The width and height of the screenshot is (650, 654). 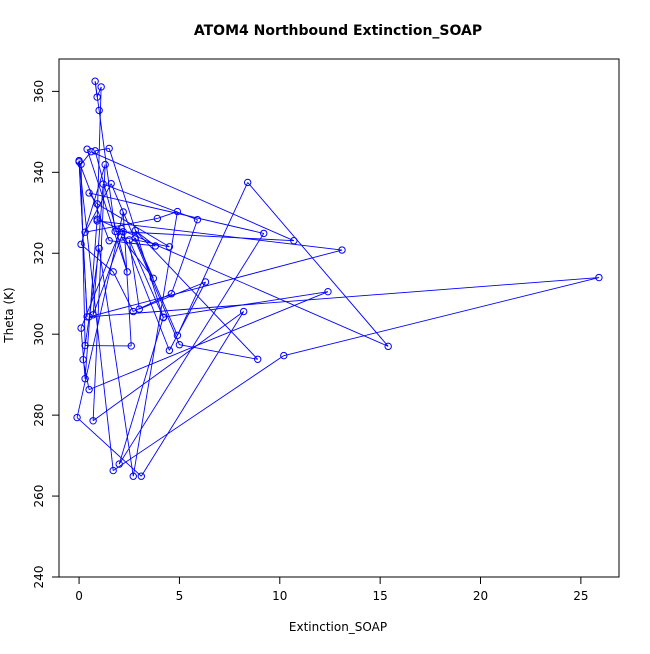 What do you see at coordinates (39, 91) in the screenshot?
I see `y-tick-label: 360` at bounding box center [39, 91].